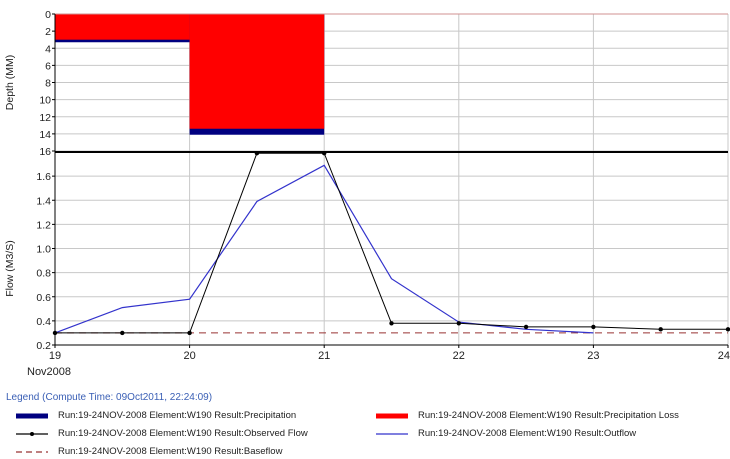 The width and height of the screenshot is (730, 459). I want to click on flow-axis-title: Flow (M3/S), so click(10, 268).